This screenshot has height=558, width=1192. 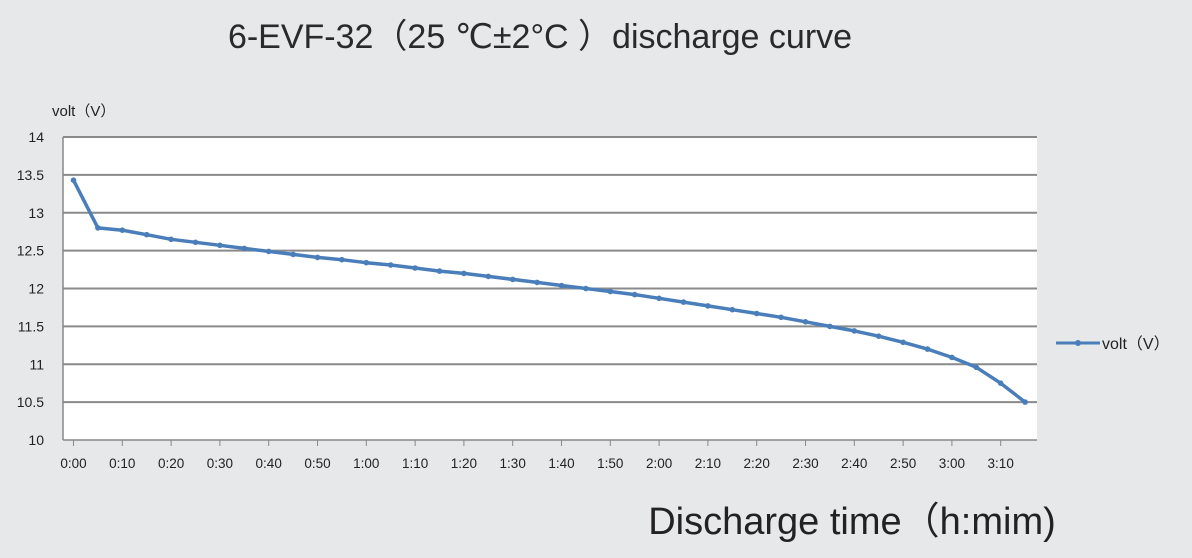 What do you see at coordinates (415, 463) in the screenshot?
I see `x-tick-label: 1:10` at bounding box center [415, 463].